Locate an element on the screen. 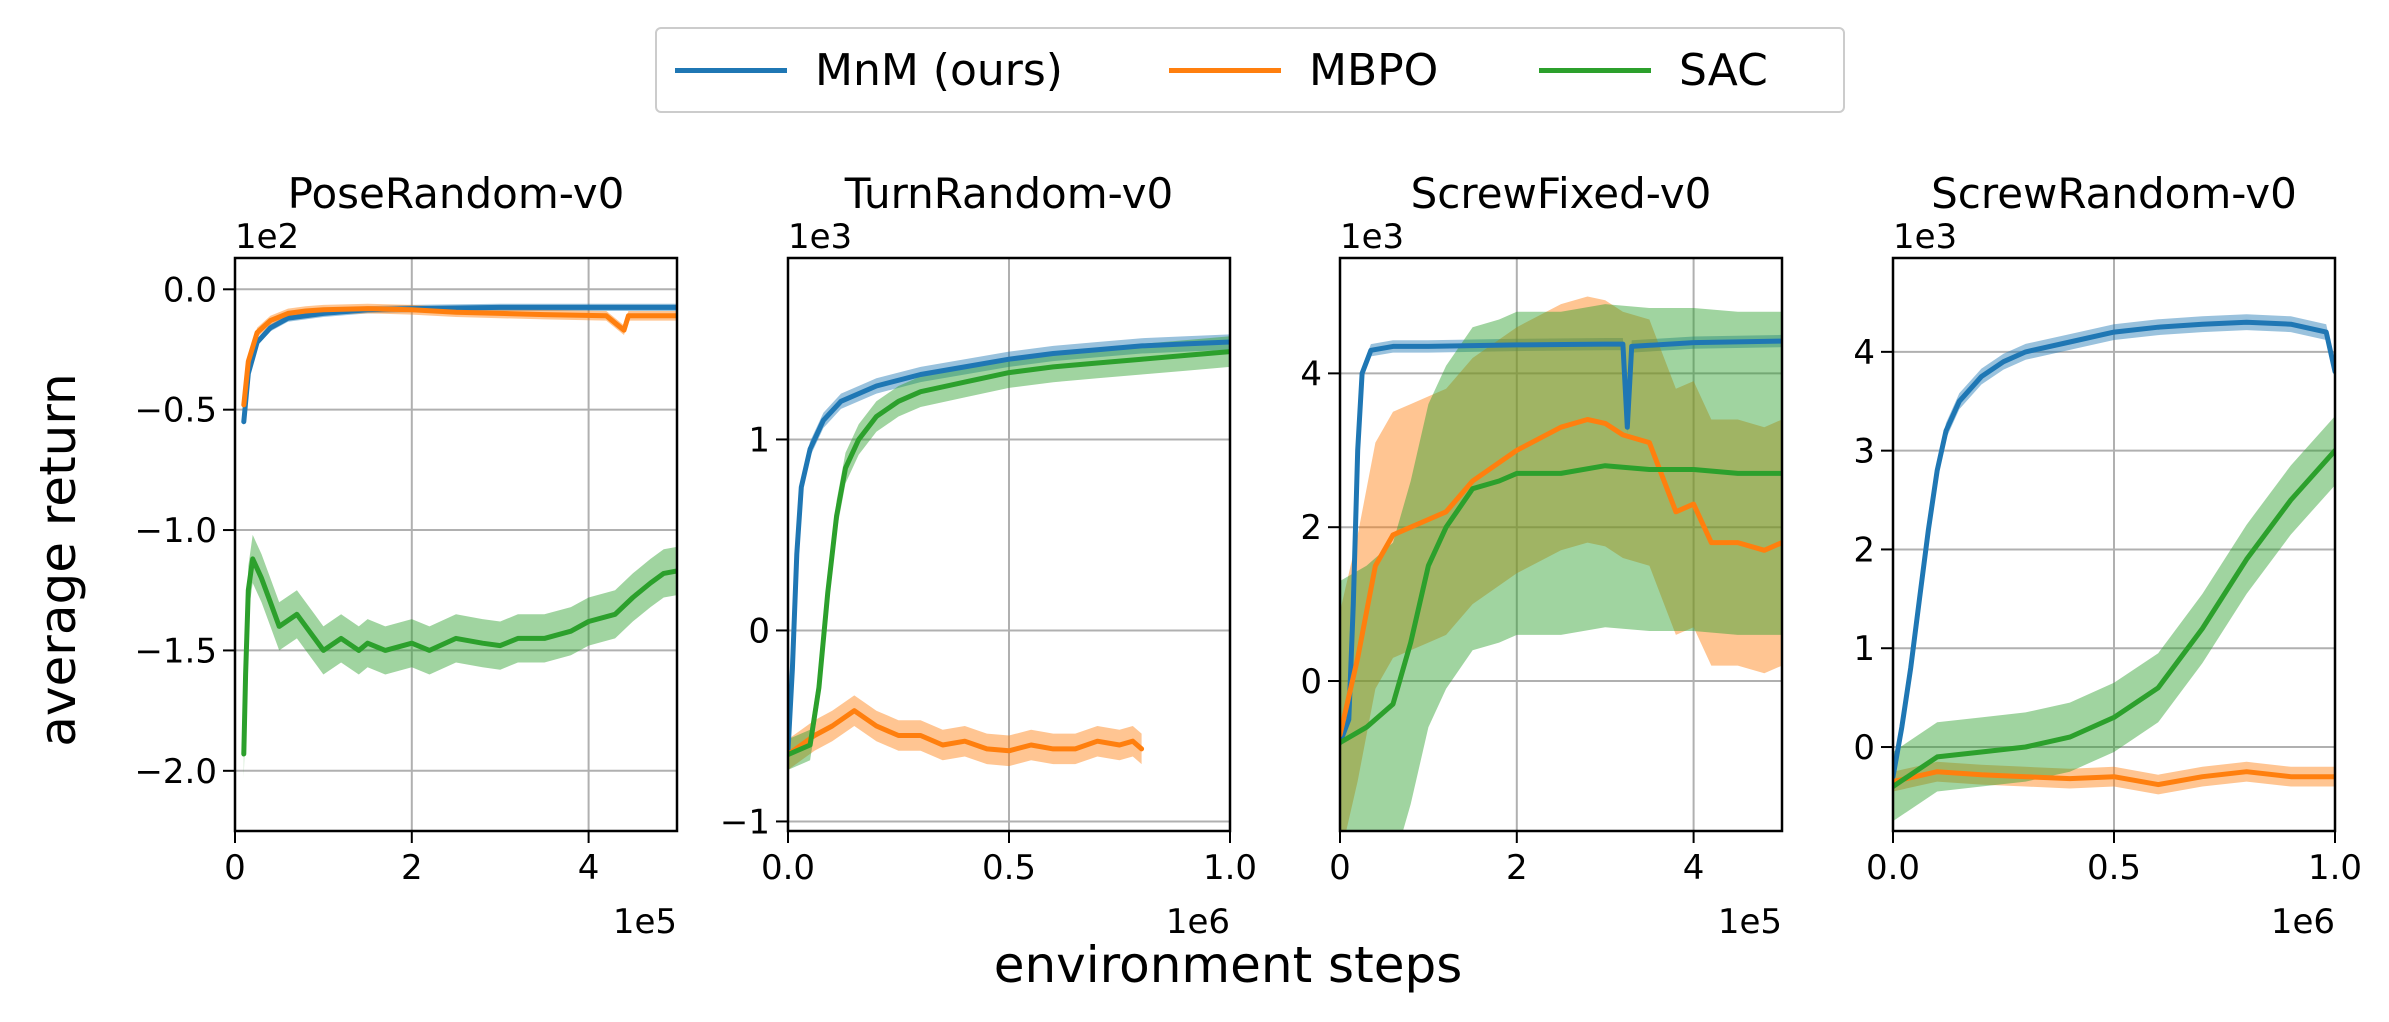 This screenshot has width=2389, height=1022. legend-item-sac: SAC is located at coordinates (1653, 70).